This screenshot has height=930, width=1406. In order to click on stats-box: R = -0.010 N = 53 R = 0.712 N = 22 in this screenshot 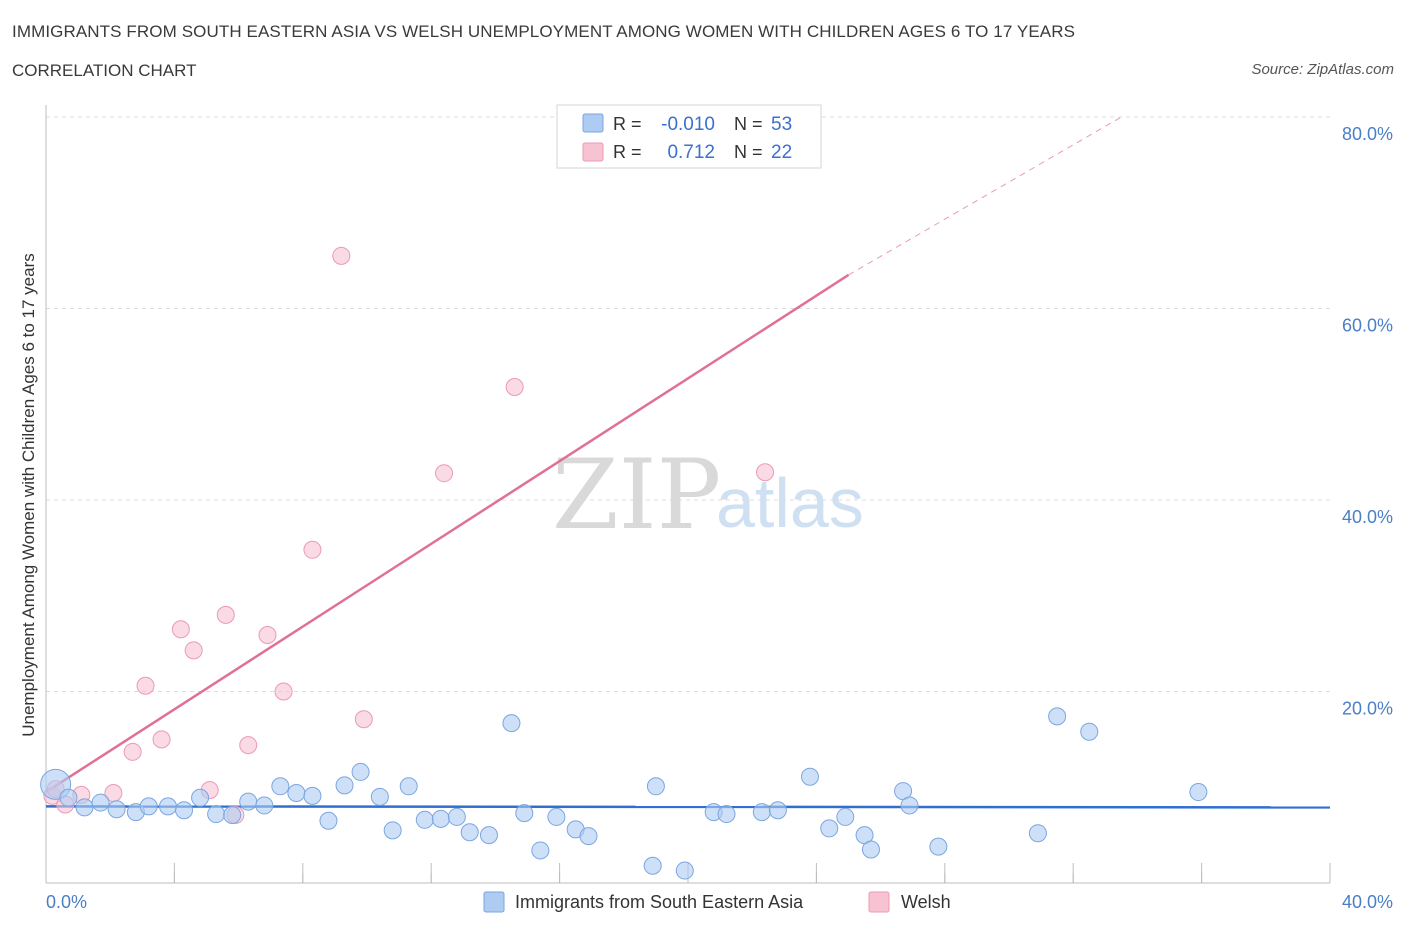, I will do `click(689, 136)`.